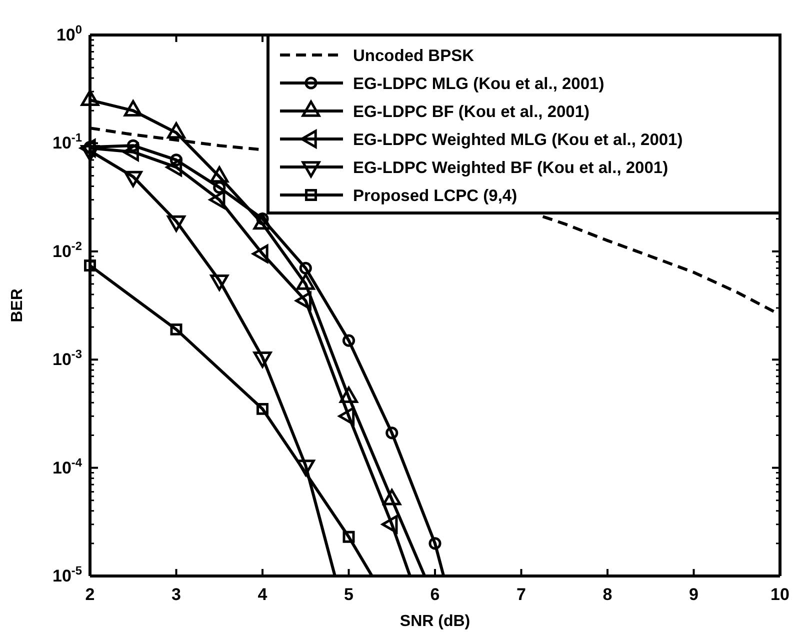  What do you see at coordinates (521, 594) in the screenshot?
I see `x-tick-label: 7` at bounding box center [521, 594].